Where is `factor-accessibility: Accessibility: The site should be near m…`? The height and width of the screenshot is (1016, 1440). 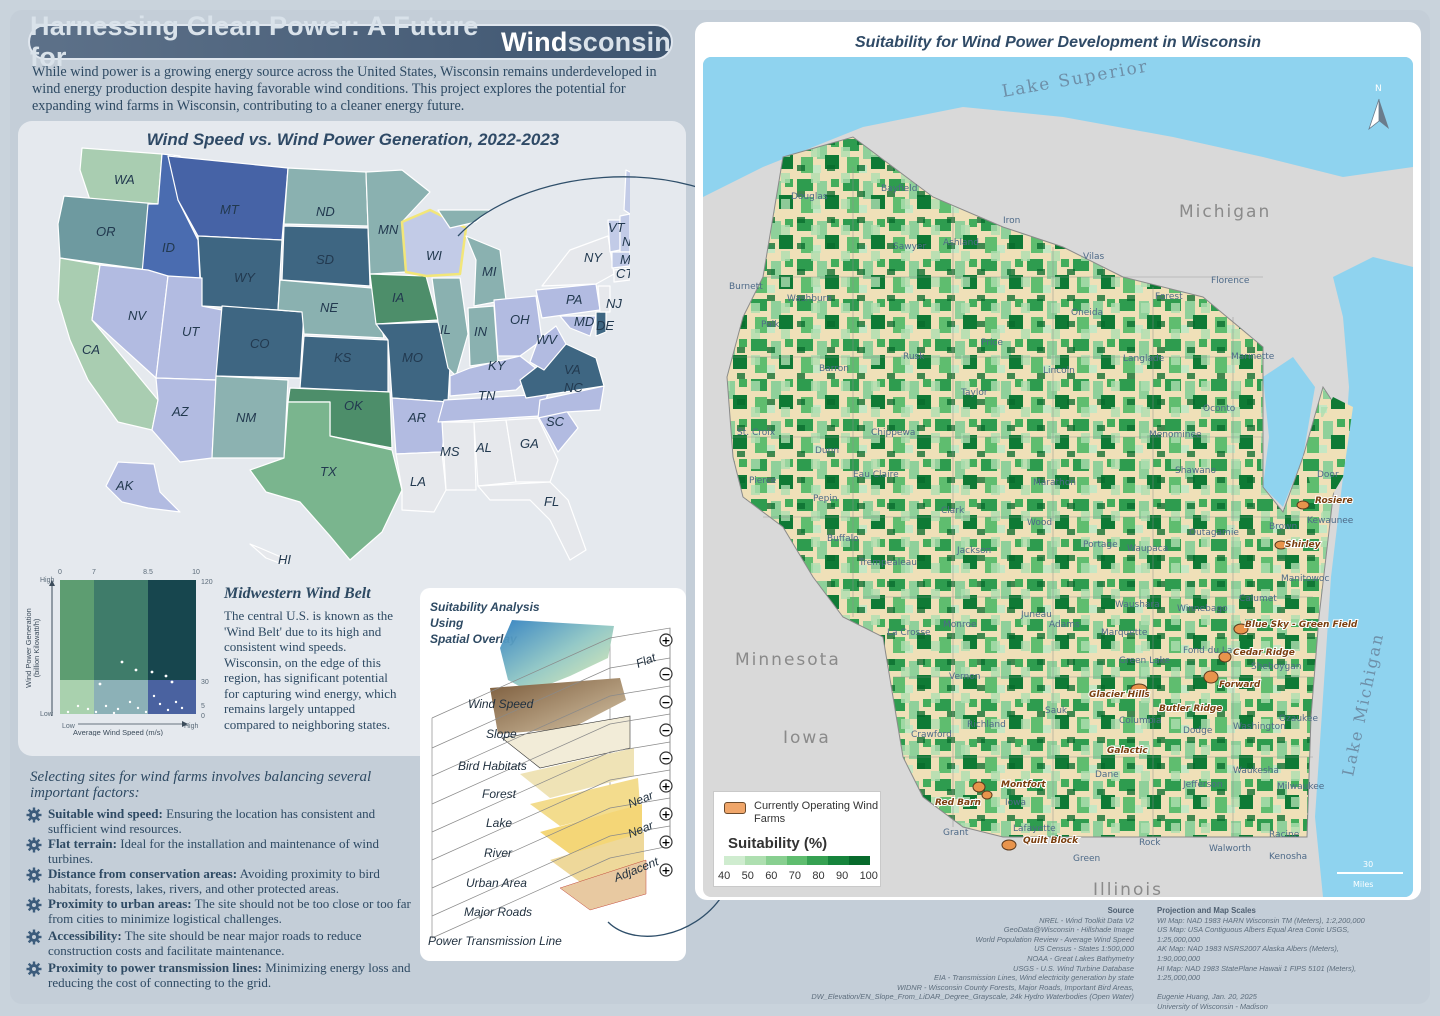 factor-accessibility: Accessibility: The site should be near m… is located at coordinates (221, 943).